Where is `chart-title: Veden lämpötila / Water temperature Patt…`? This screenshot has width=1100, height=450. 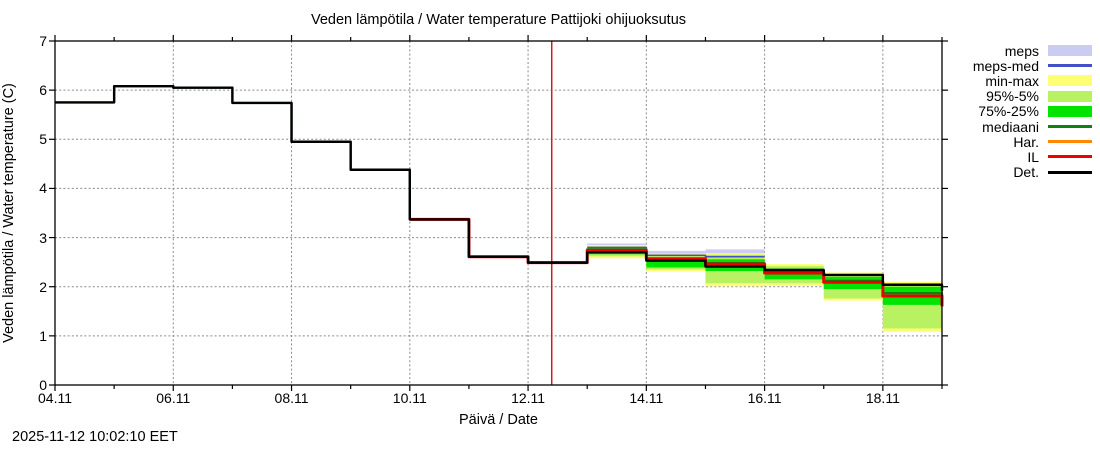
chart-title: Veden lämpötila / Water temperature Patt… is located at coordinates (498, 20).